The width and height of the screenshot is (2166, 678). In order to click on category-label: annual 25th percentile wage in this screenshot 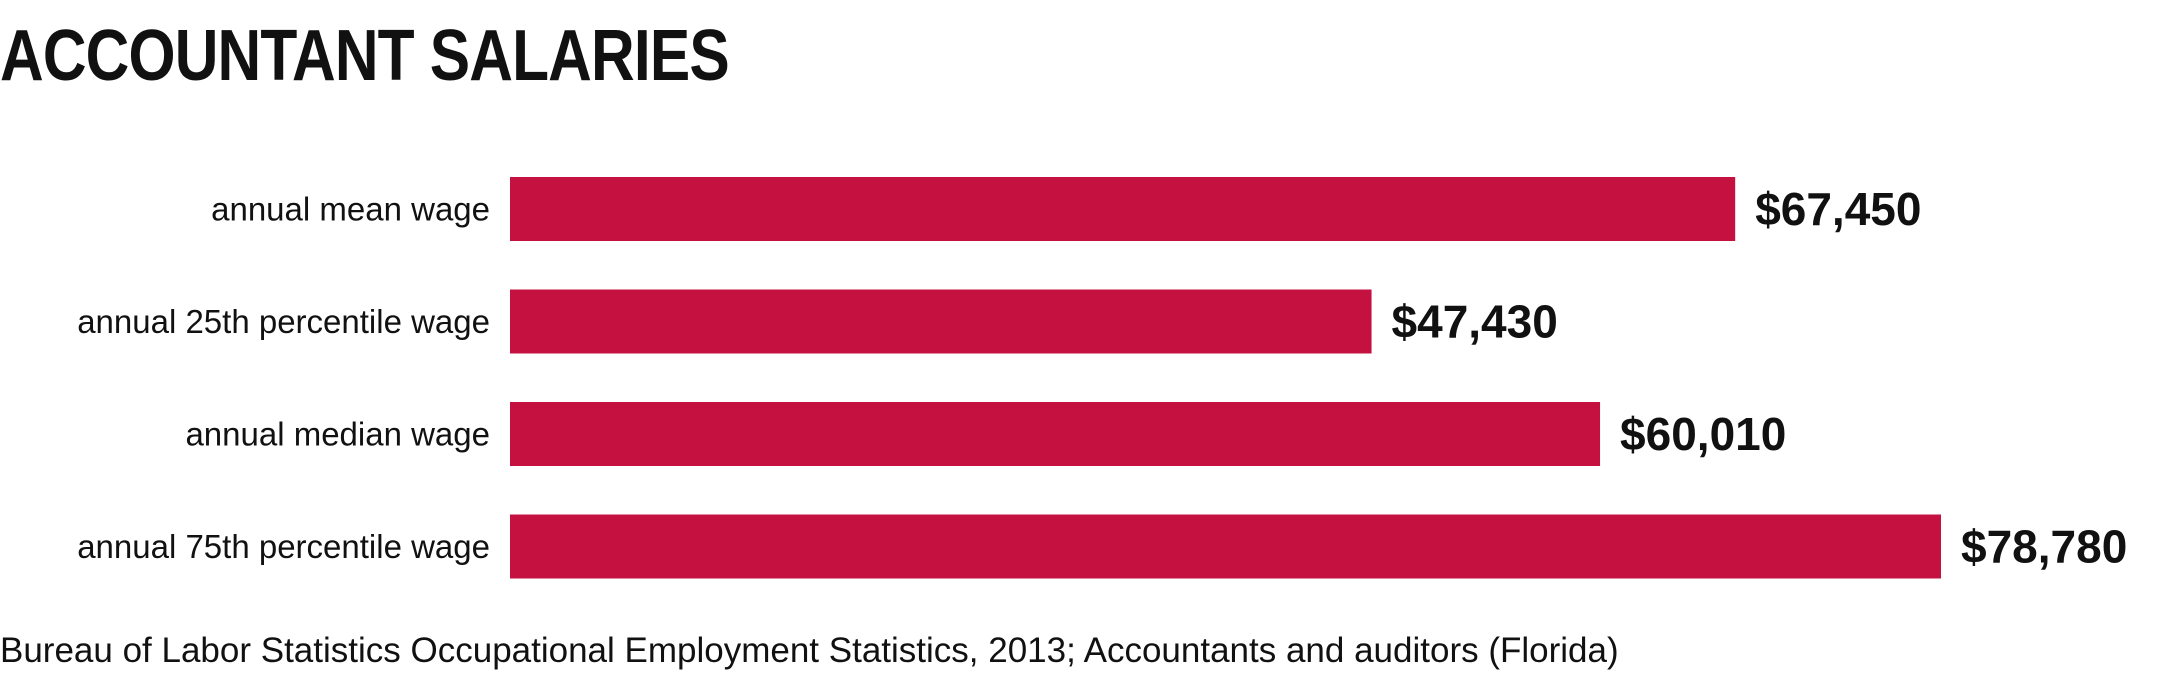, I will do `click(283, 321)`.